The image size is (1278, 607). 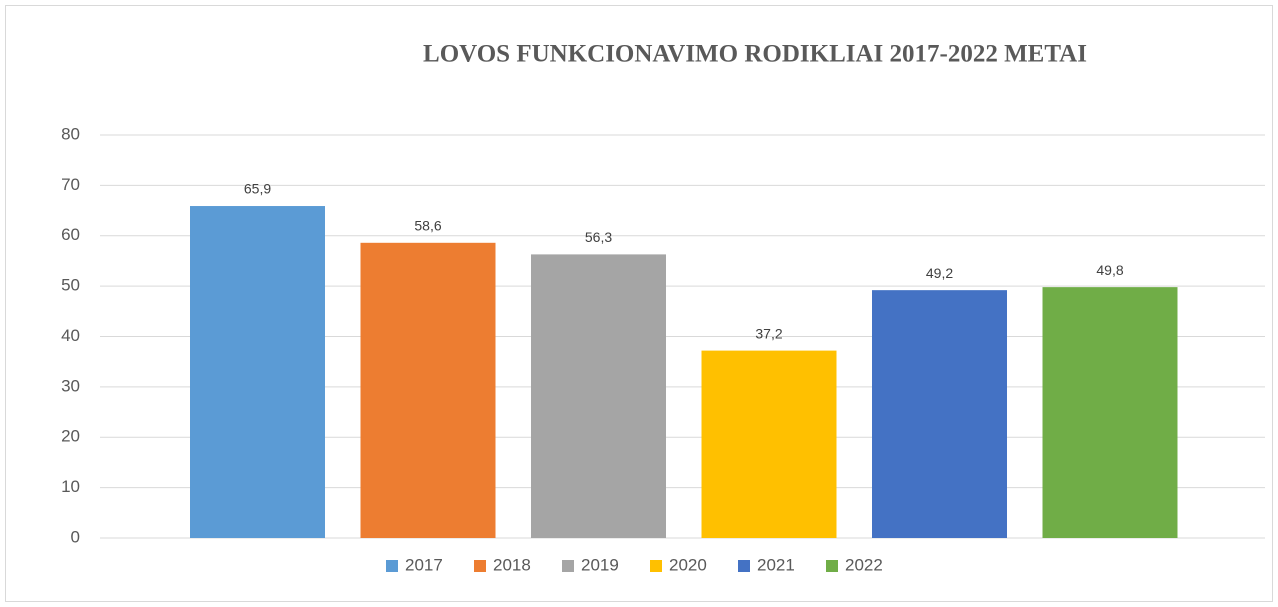 I want to click on legend-label: 2021, so click(x=776, y=564).